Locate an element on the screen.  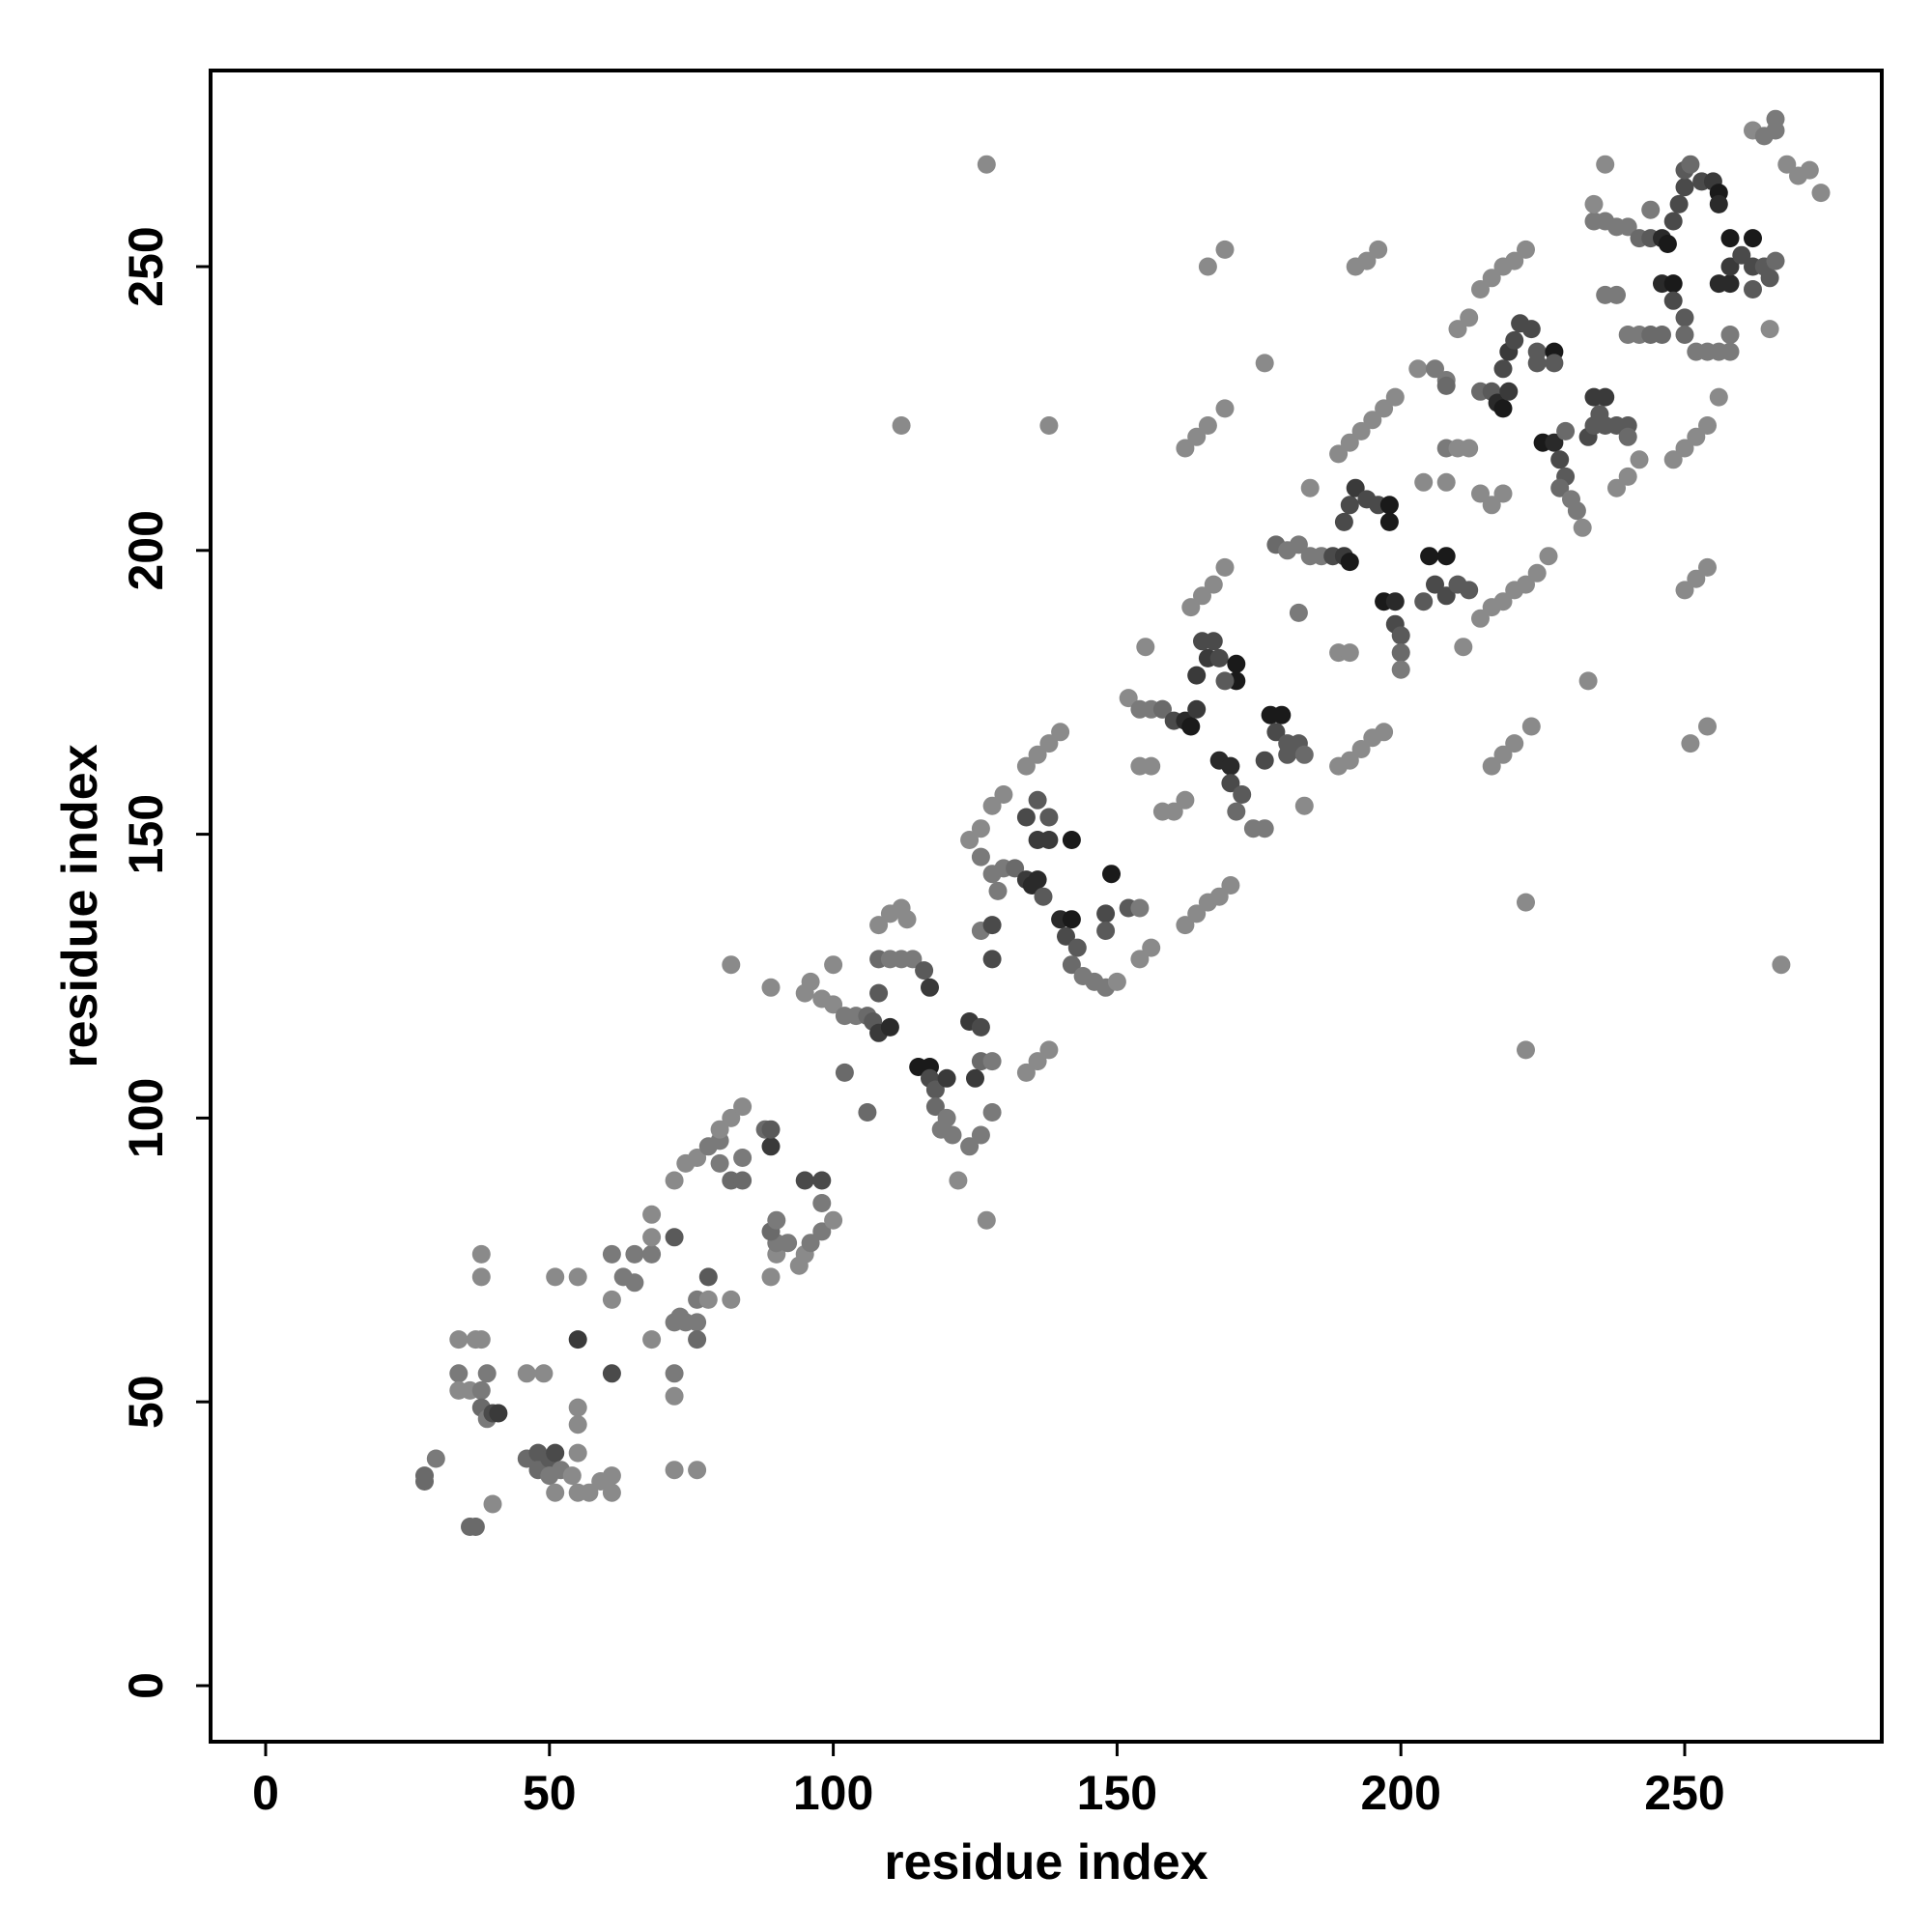
y-tick-label: 50 is located at coordinates (146, 1402).